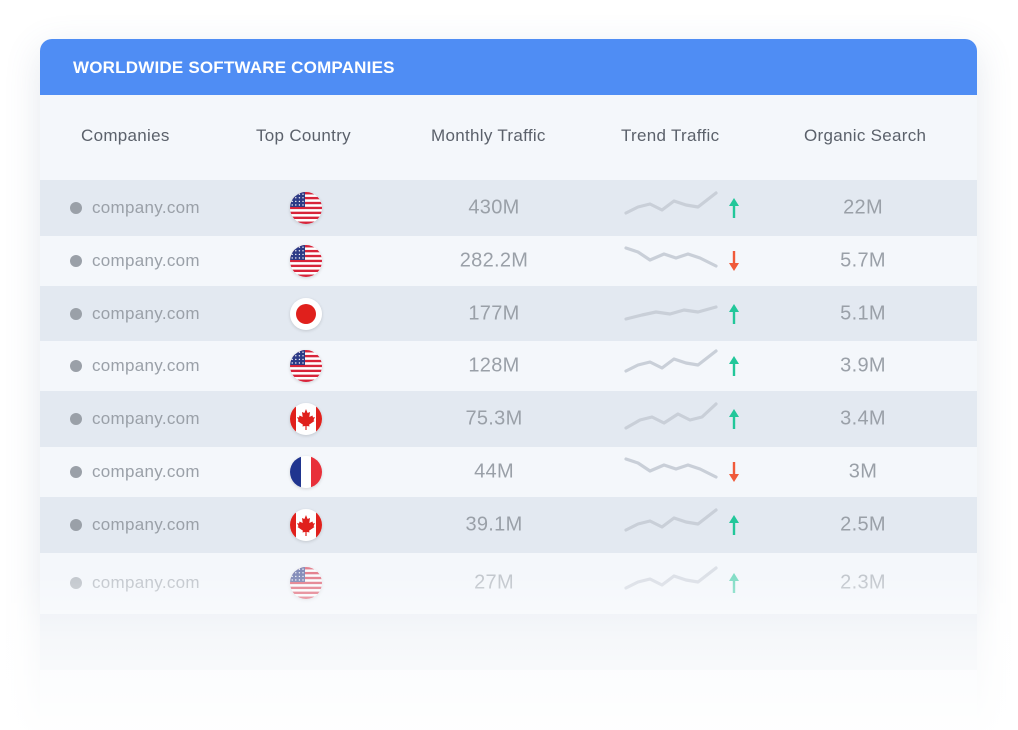  What do you see at coordinates (863, 260) in the screenshot?
I see `organic-search-value: 5.7M` at bounding box center [863, 260].